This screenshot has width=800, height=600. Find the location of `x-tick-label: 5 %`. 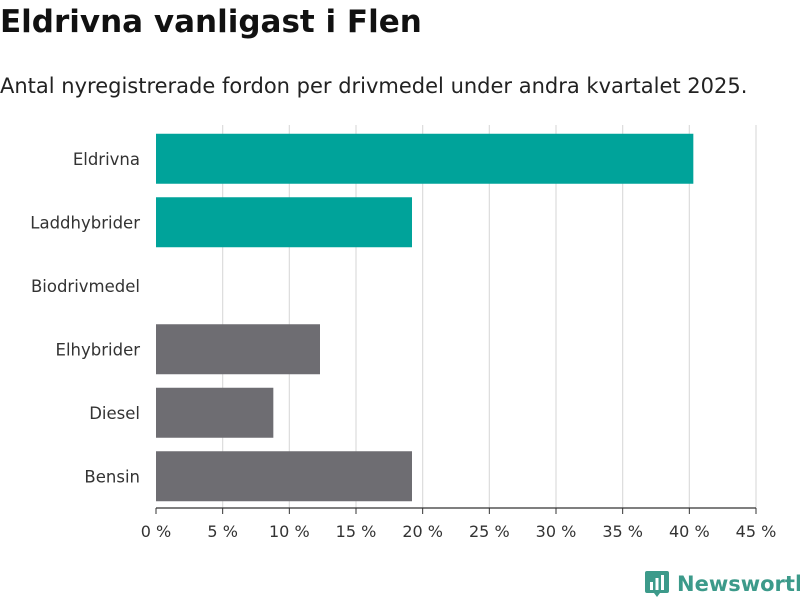

x-tick-label: 5 % is located at coordinates (222, 531).